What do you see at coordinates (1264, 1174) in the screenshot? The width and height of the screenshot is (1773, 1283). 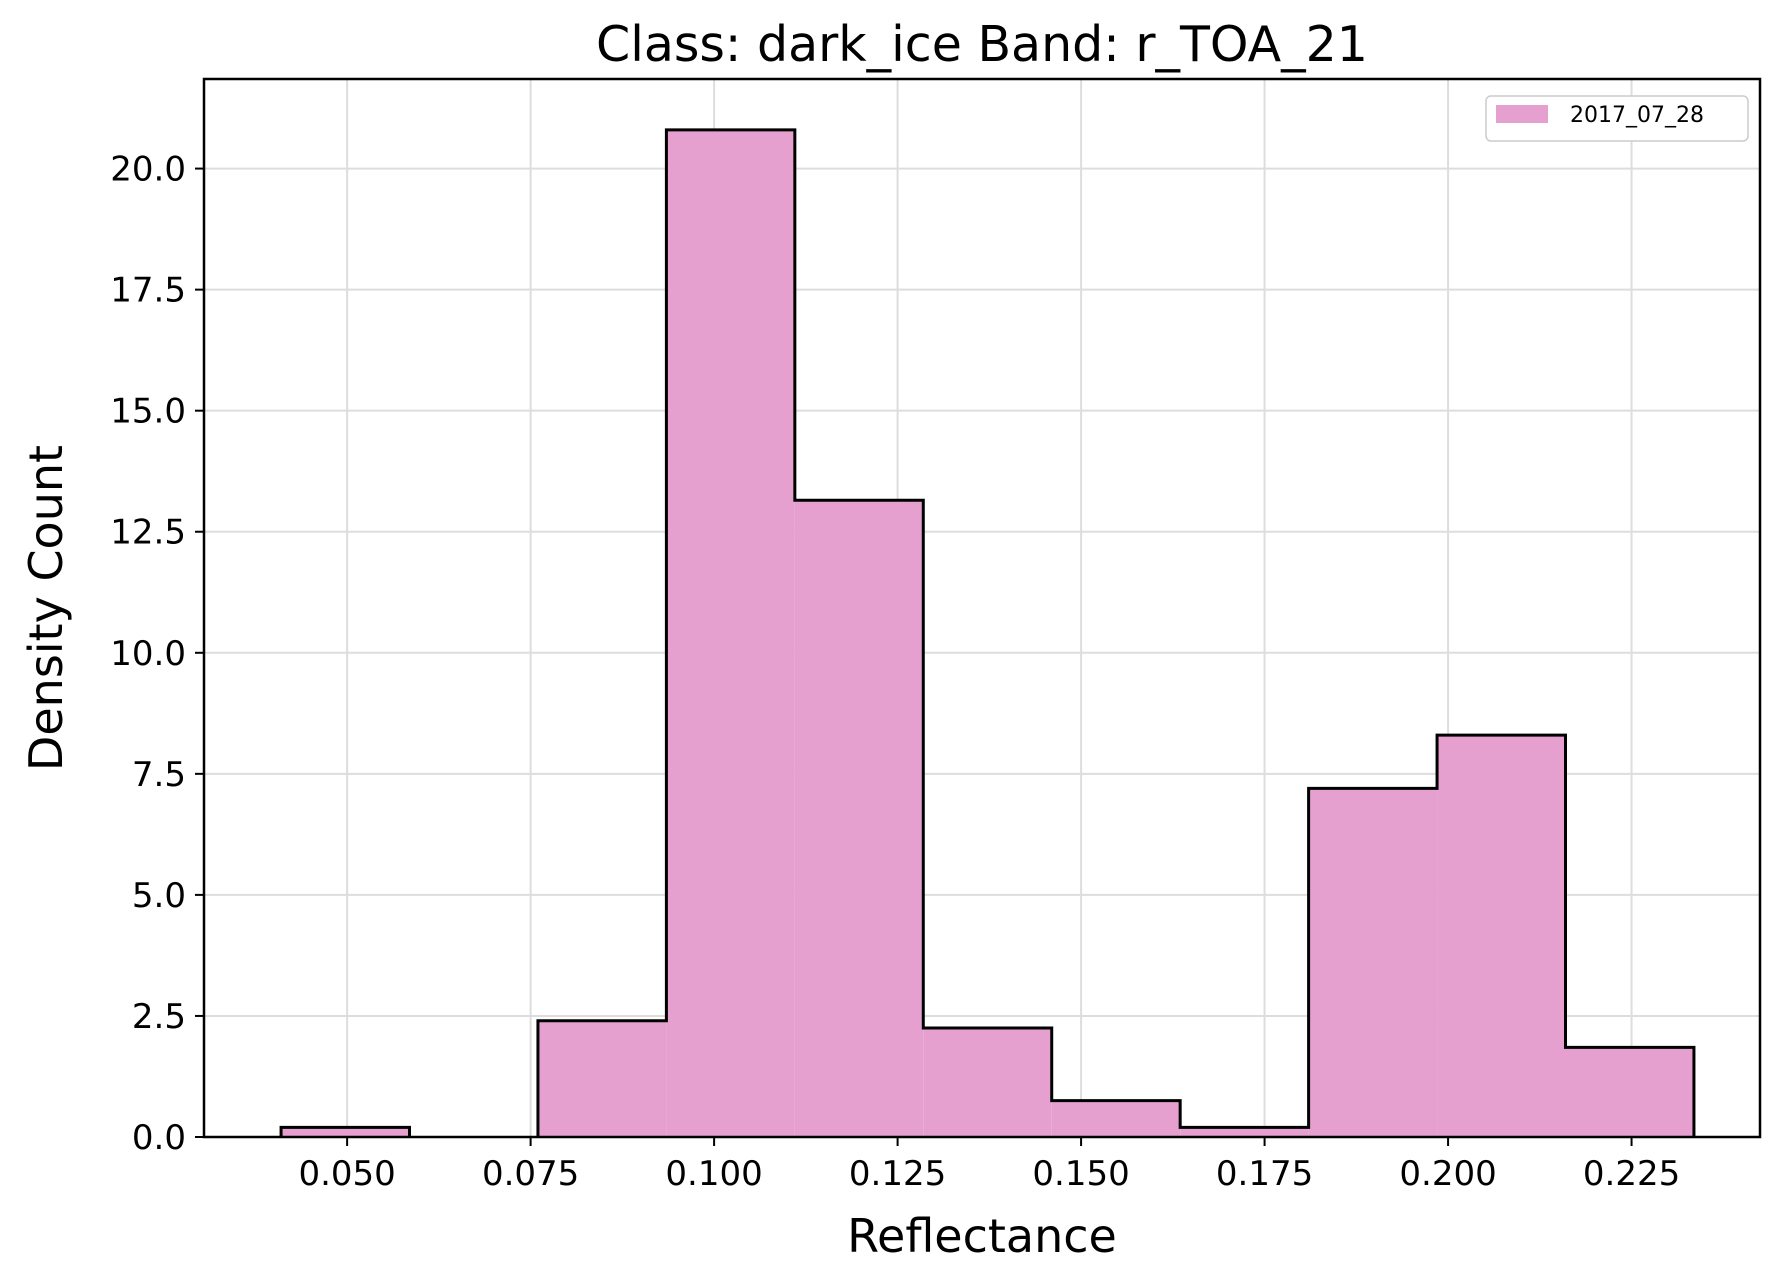 I see `x-tick-label: 0.175` at bounding box center [1264, 1174].